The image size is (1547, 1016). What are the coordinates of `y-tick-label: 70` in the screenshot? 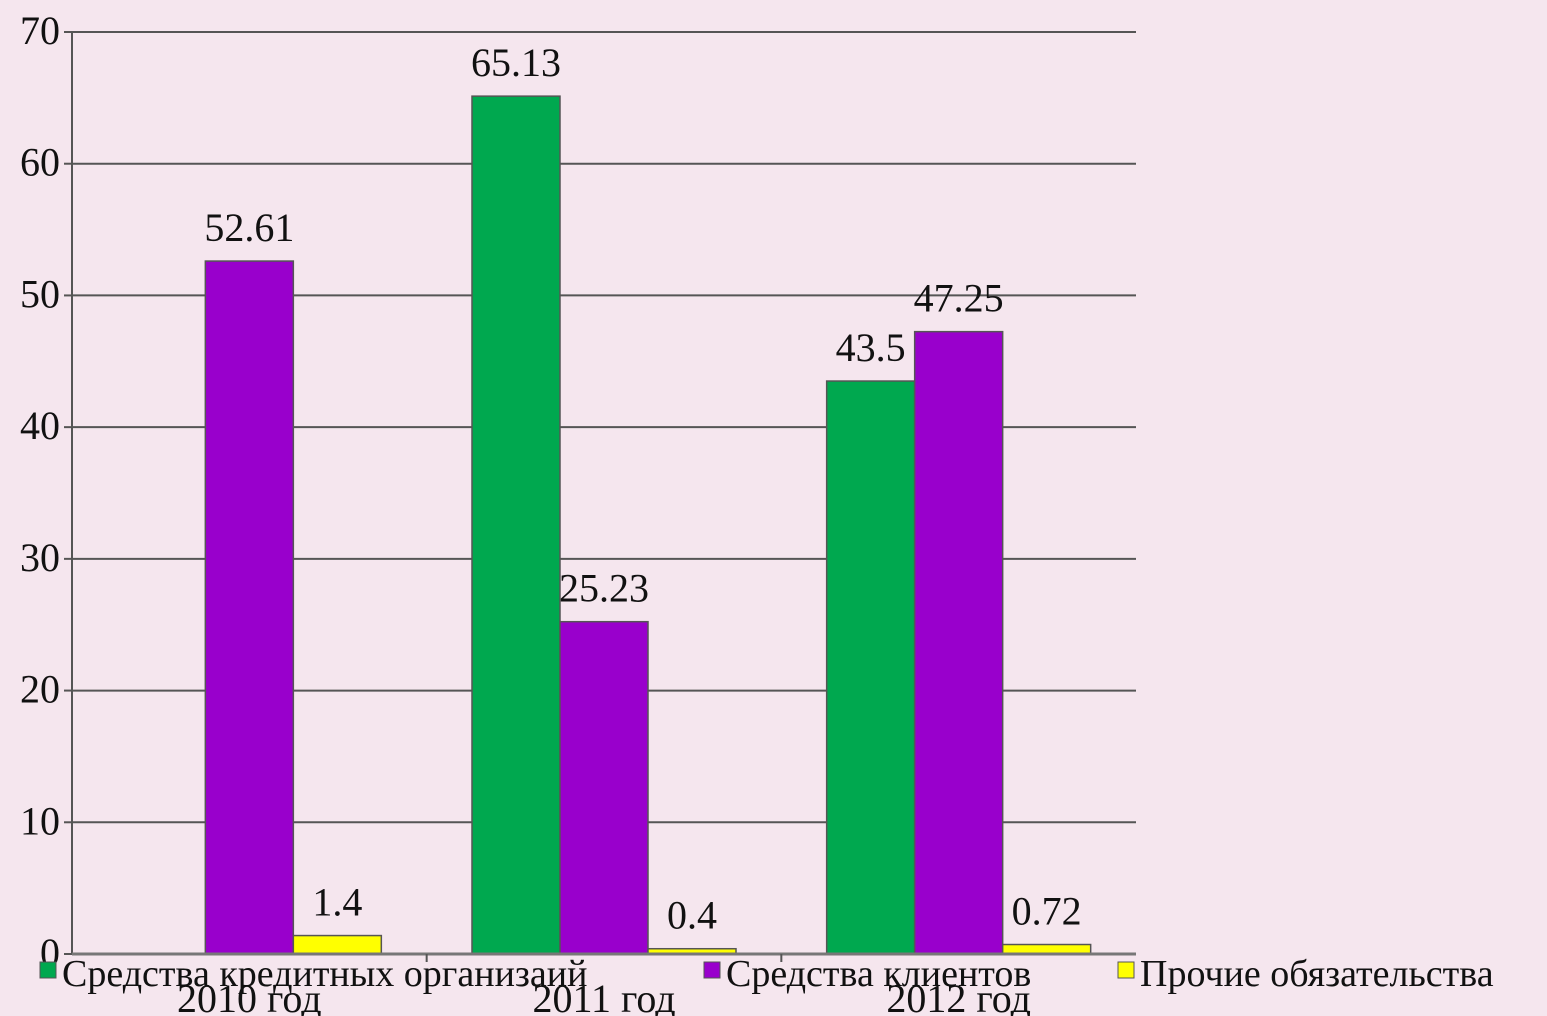 It's located at (40, 30).